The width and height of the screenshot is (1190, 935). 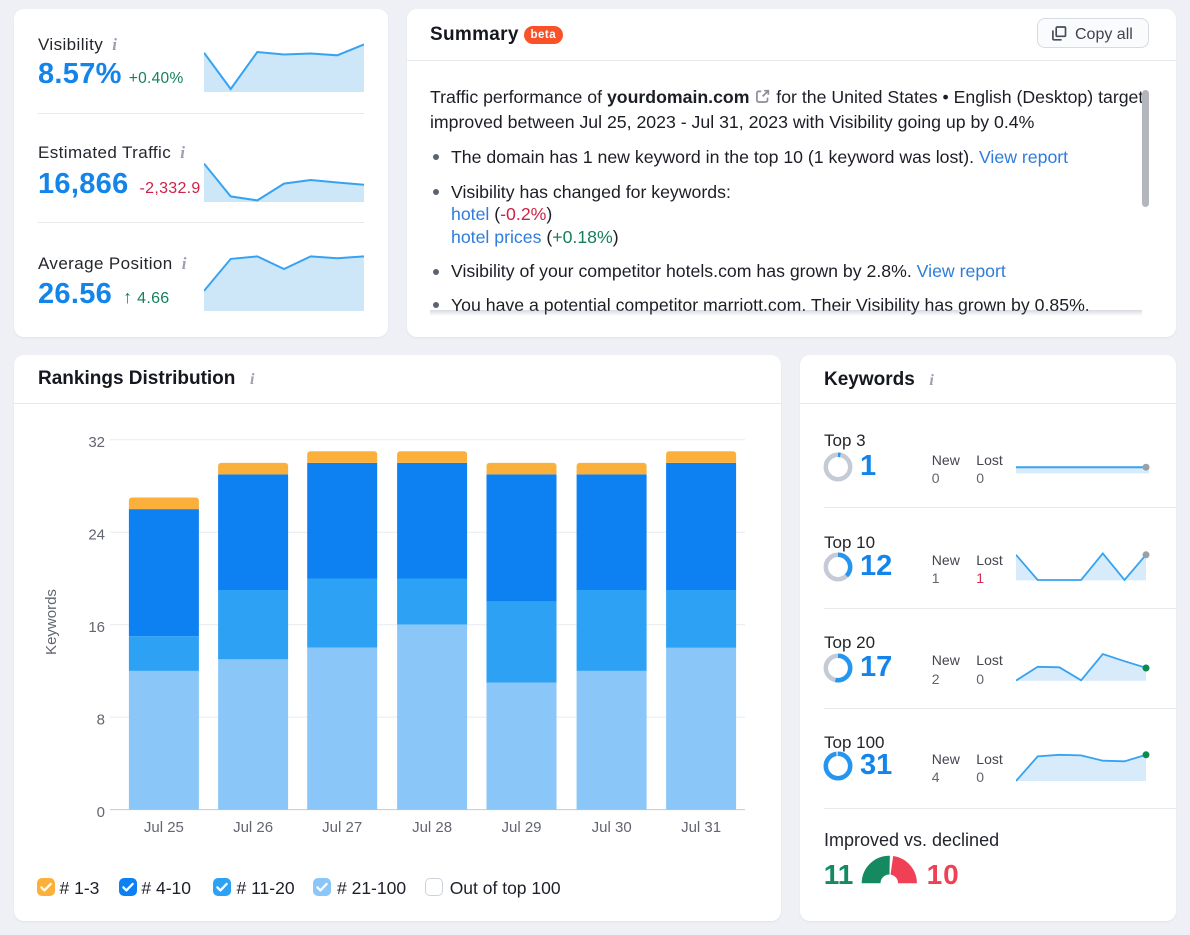 What do you see at coordinates (164, 827) in the screenshot?
I see `svg-text: Jul 25` at bounding box center [164, 827].